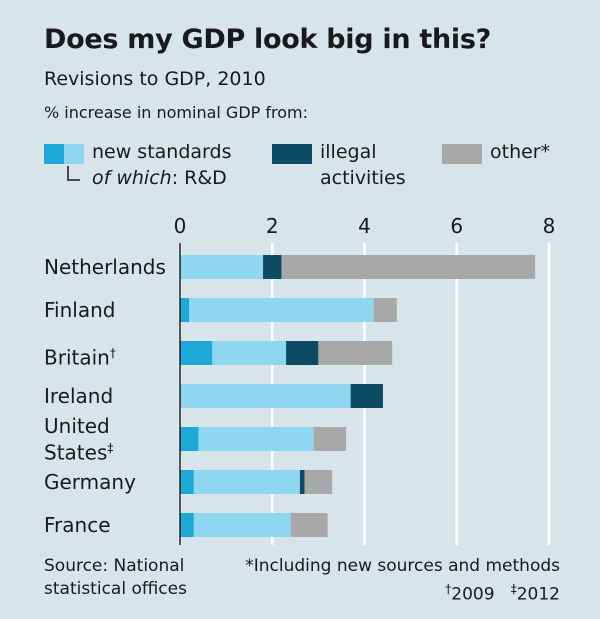 This screenshot has height=619, width=600. I want to click on category-label: Netherlands, so click(105, 267).